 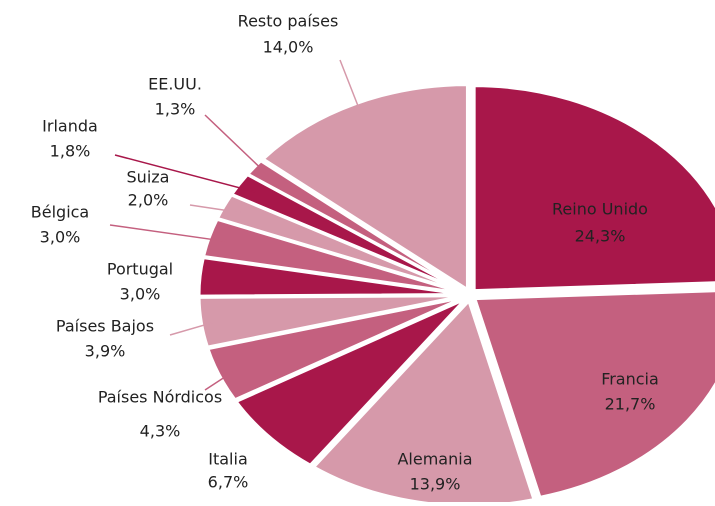 I want to click on slice-value-label: 6,7%, so click(x=228, y=482).